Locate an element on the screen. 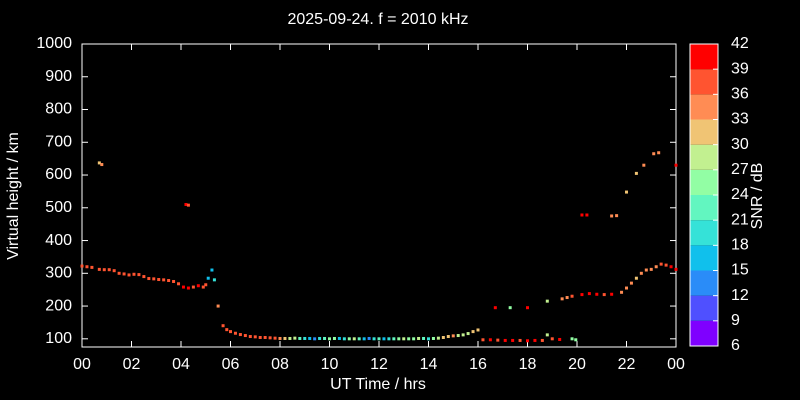  y-tick-label: 400 is located at coordinates (58, 240).